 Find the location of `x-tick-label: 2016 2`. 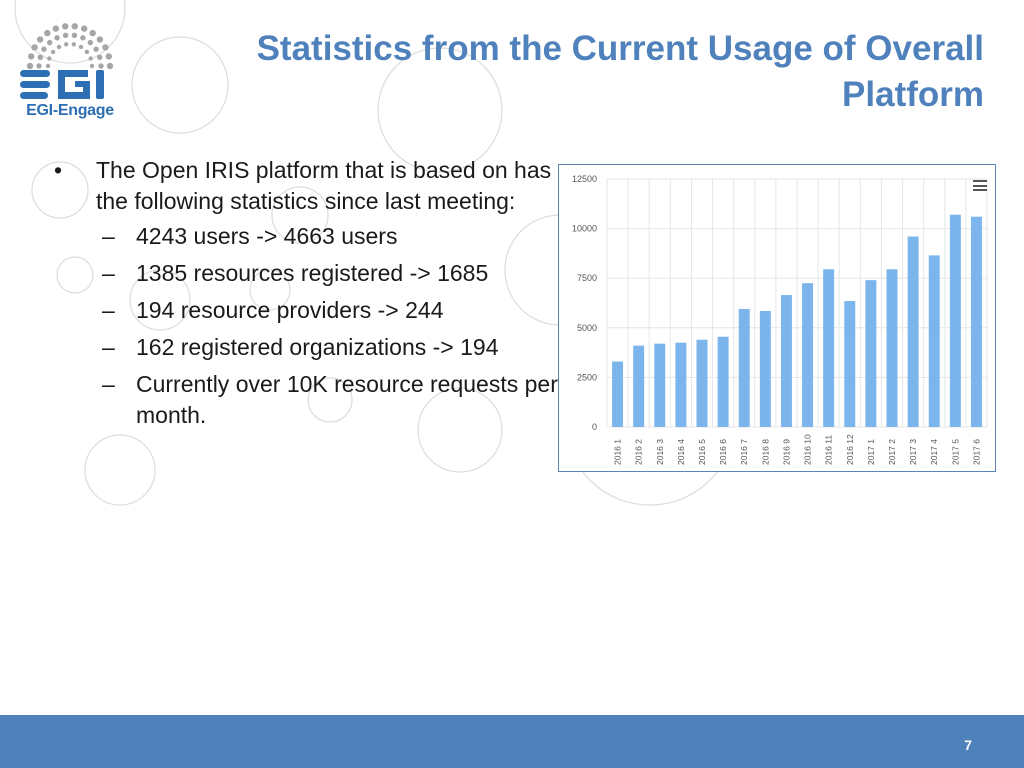

x-tick-label: 2016 2 is located at coordinates (639, 452).